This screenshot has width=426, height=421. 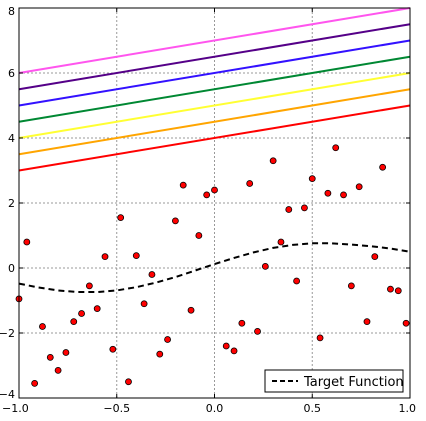 I want to click on x-tick-label: −1.0, so click(x=15, y=408).